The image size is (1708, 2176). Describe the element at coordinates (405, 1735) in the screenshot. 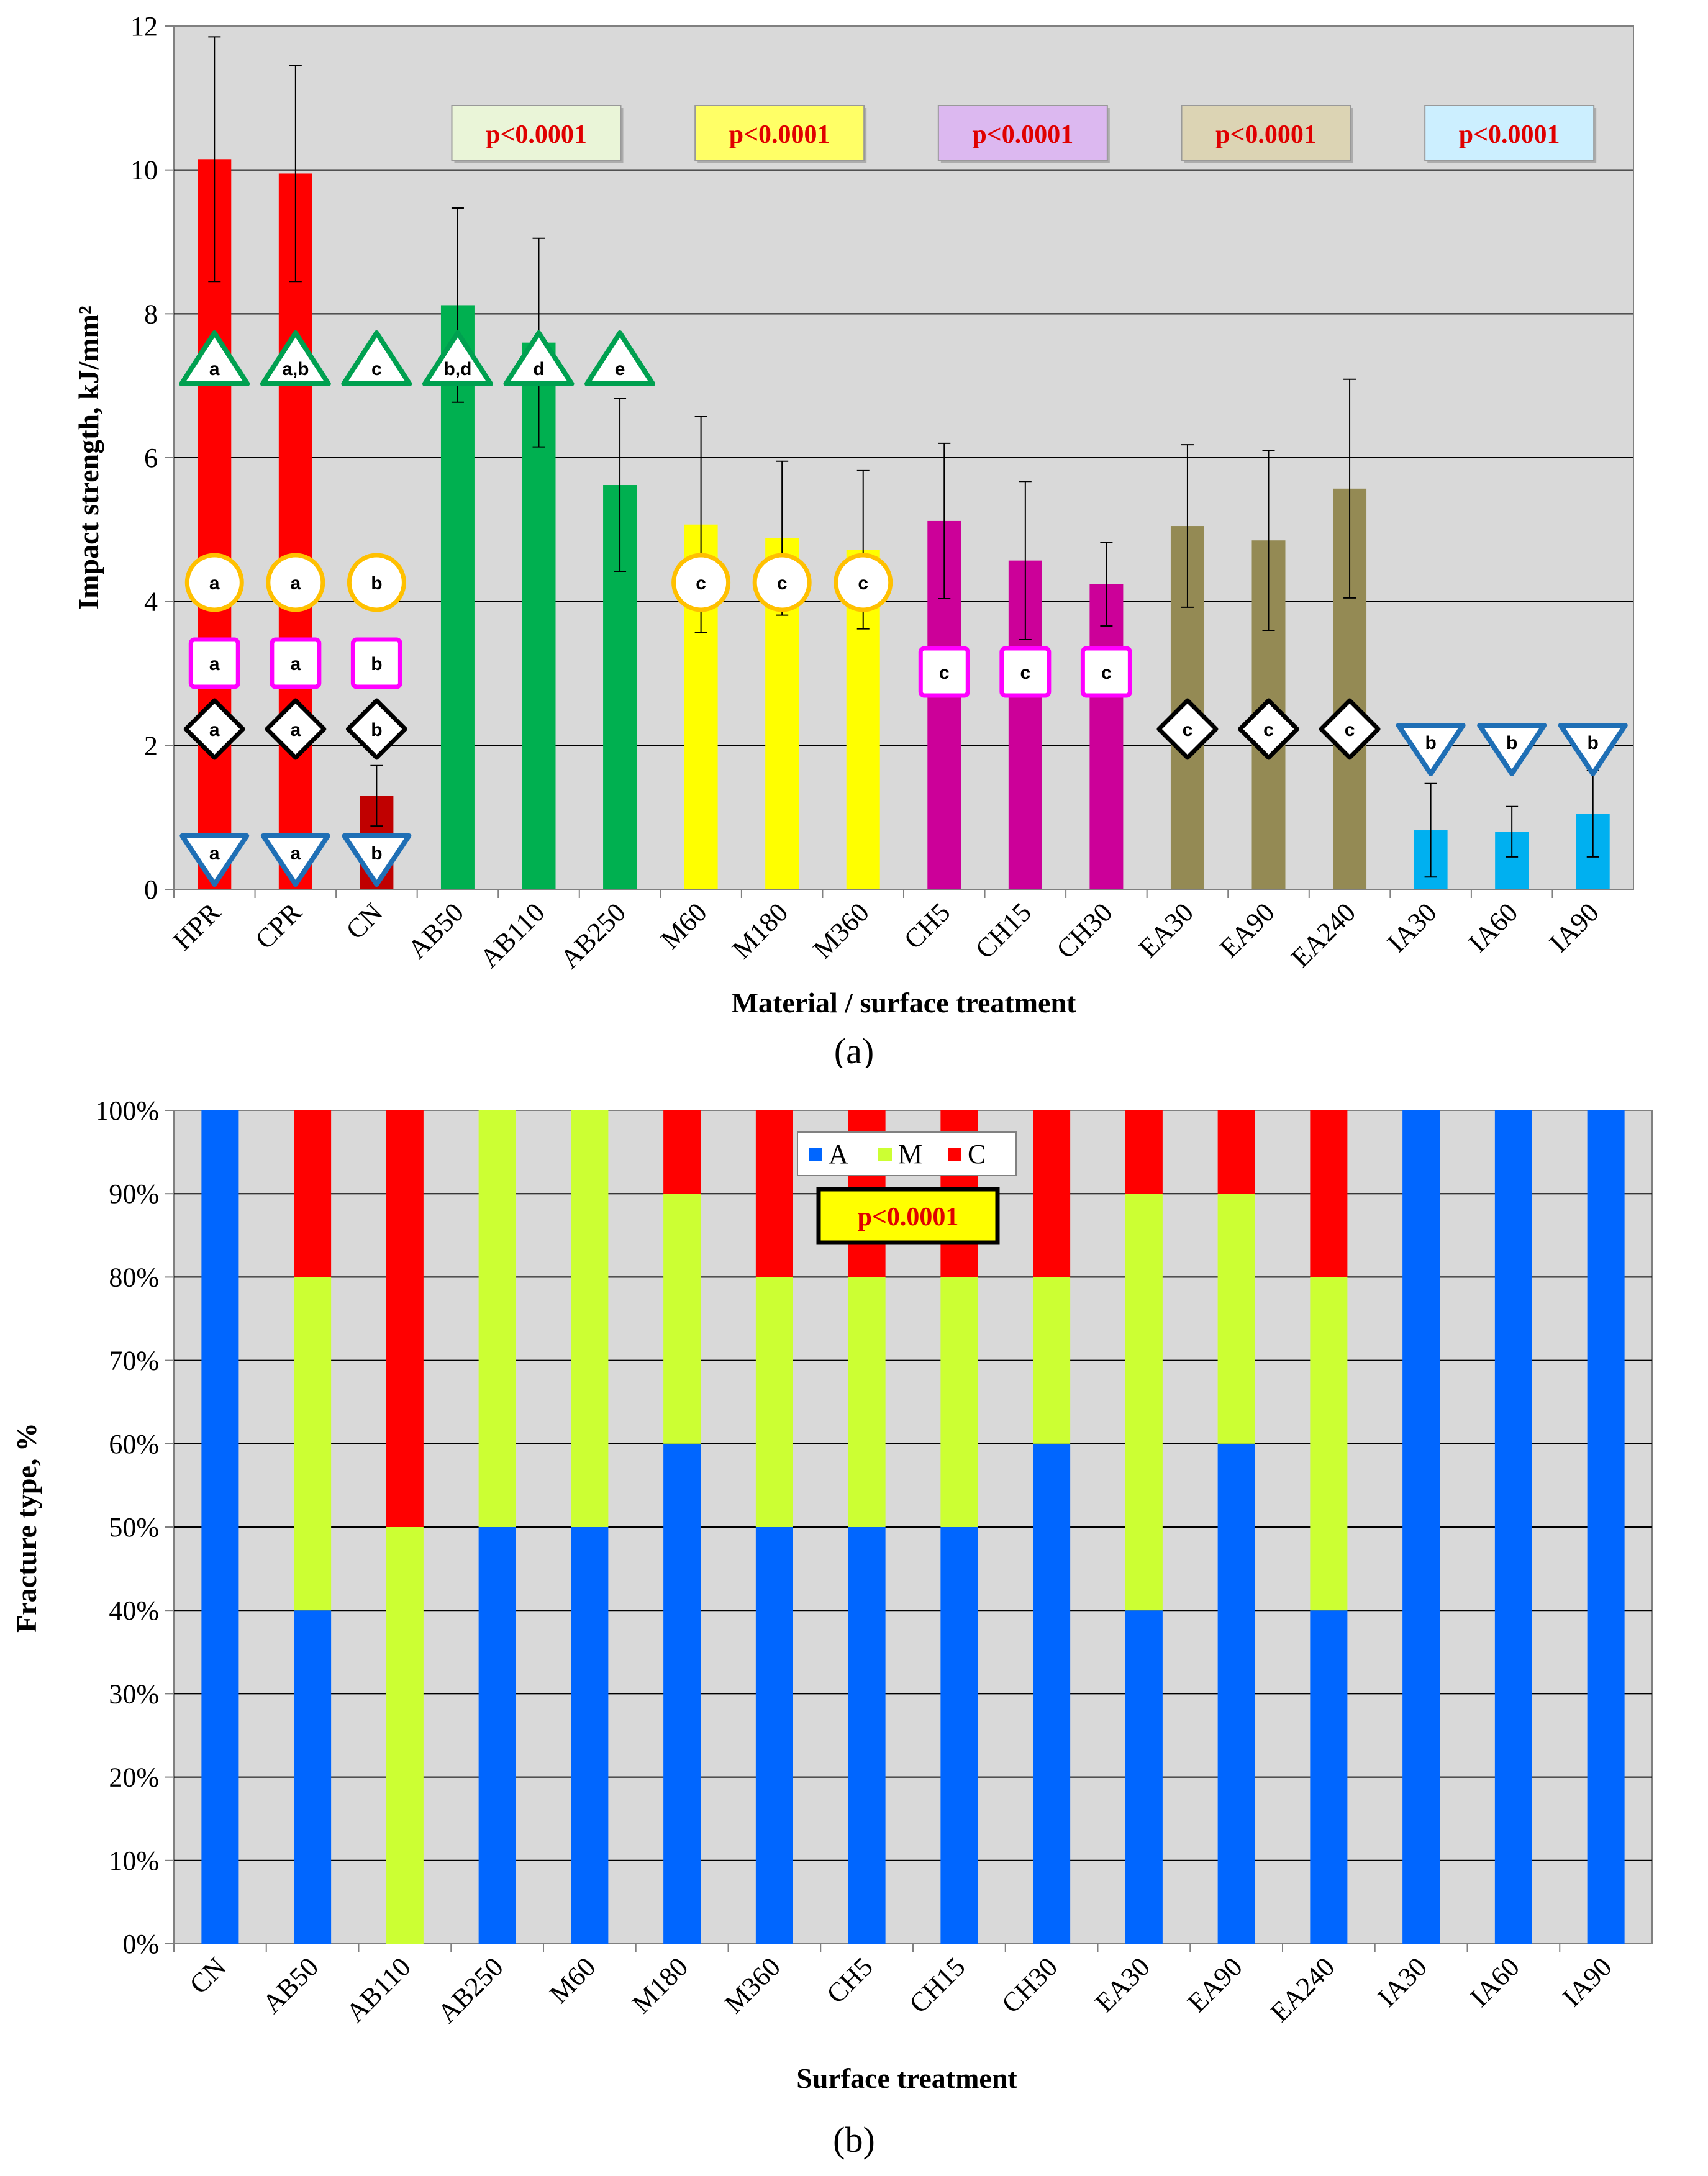

I see `segment-M-AB110` at that location.